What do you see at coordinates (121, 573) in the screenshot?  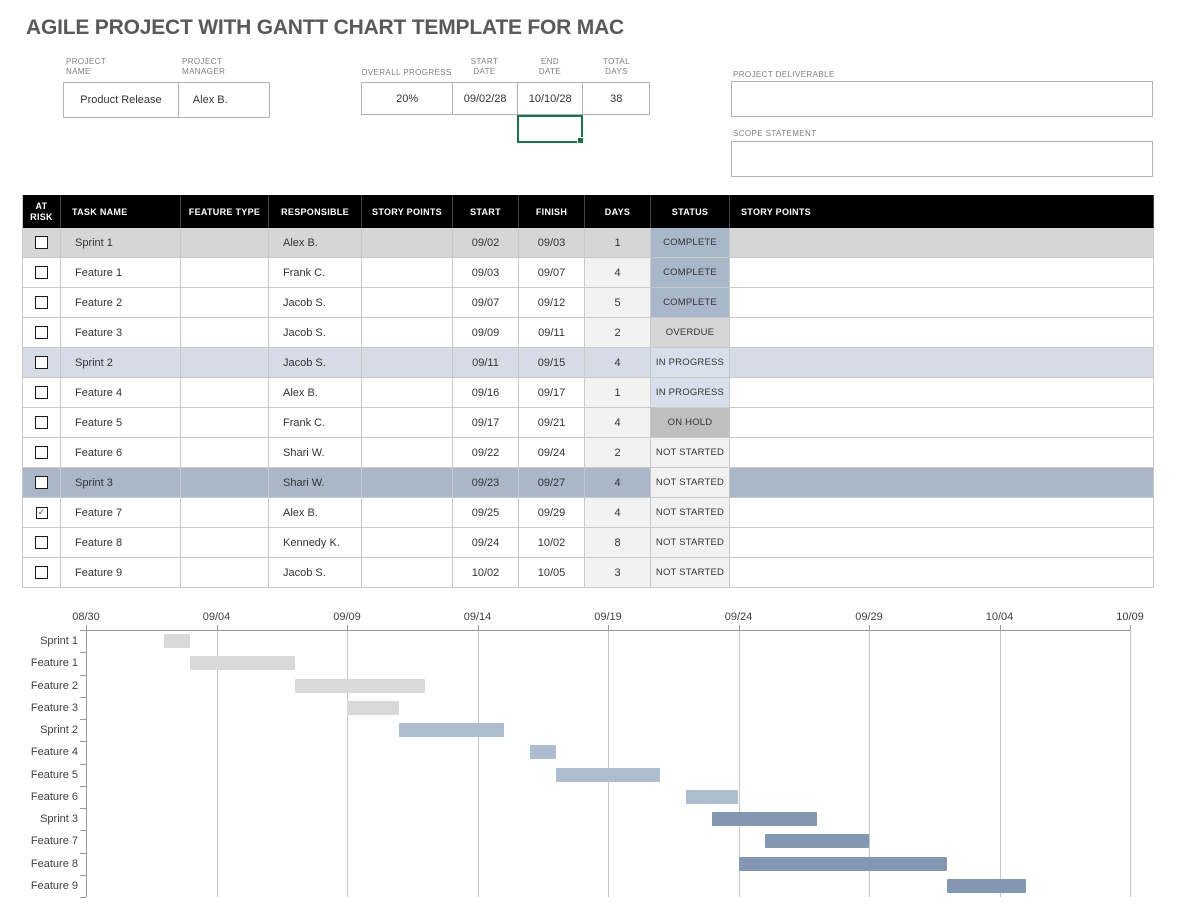 I see `cell-task-name: Feature 9` at bounding box center [121, 573].